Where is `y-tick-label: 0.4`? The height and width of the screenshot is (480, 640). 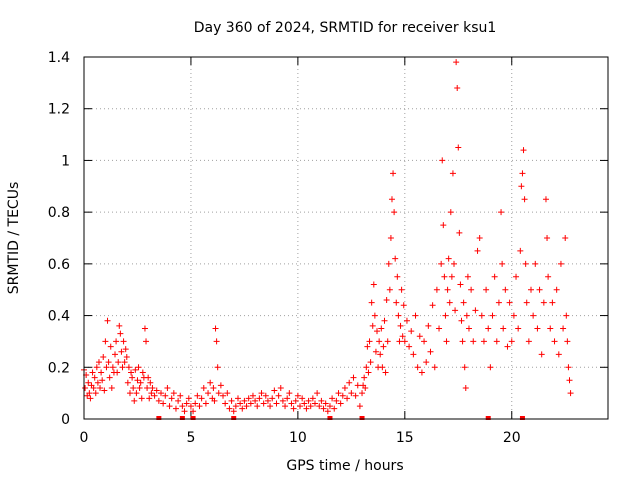
y-tick-label: 0.4 is located at coordinates (59, 317).